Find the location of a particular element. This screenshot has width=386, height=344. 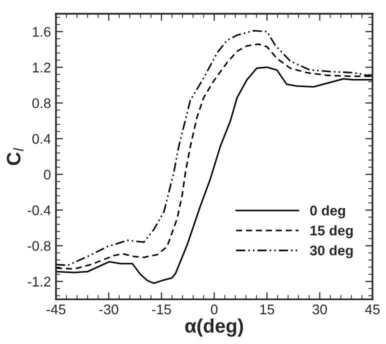

y-tick-label: 0.8 is located at coordinates (41, 103).